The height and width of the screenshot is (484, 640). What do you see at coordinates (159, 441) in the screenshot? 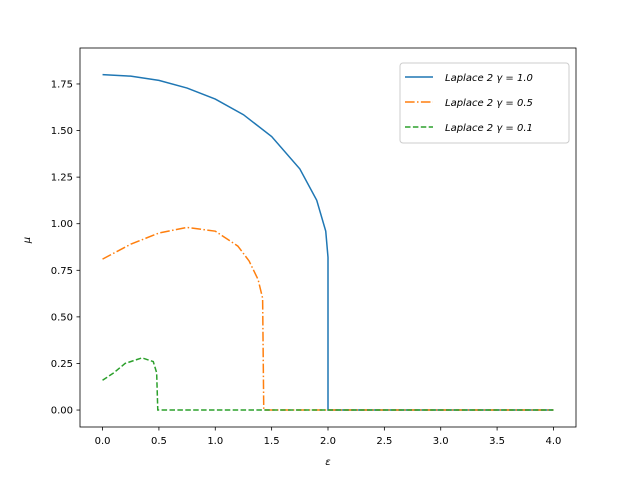
I see `x-tick-label: 0.5` at bounding box center [159, 441].